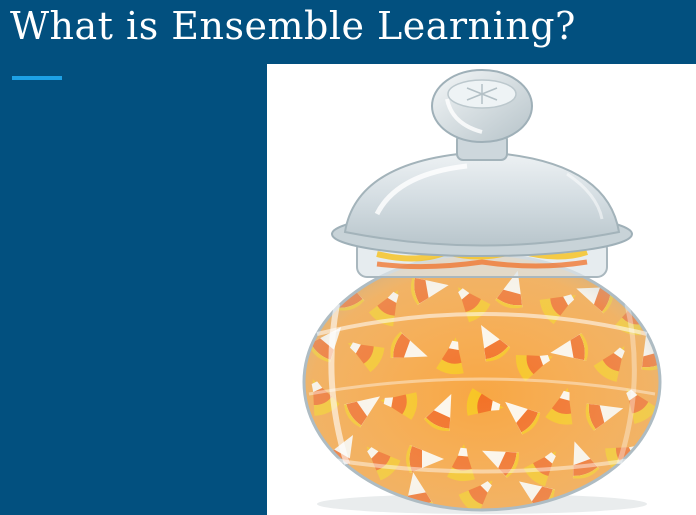 This screenshot has width=696, height=515. Describe the element at coordinates (482, 198) in the screenshot. I see `jar-lid` at that location.